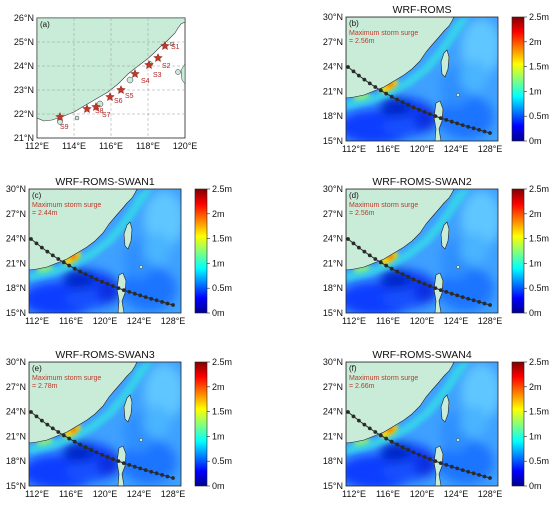 The height and width of the screenshot is (505, 550). I want to click on station-star-s9, so click(60, 116).